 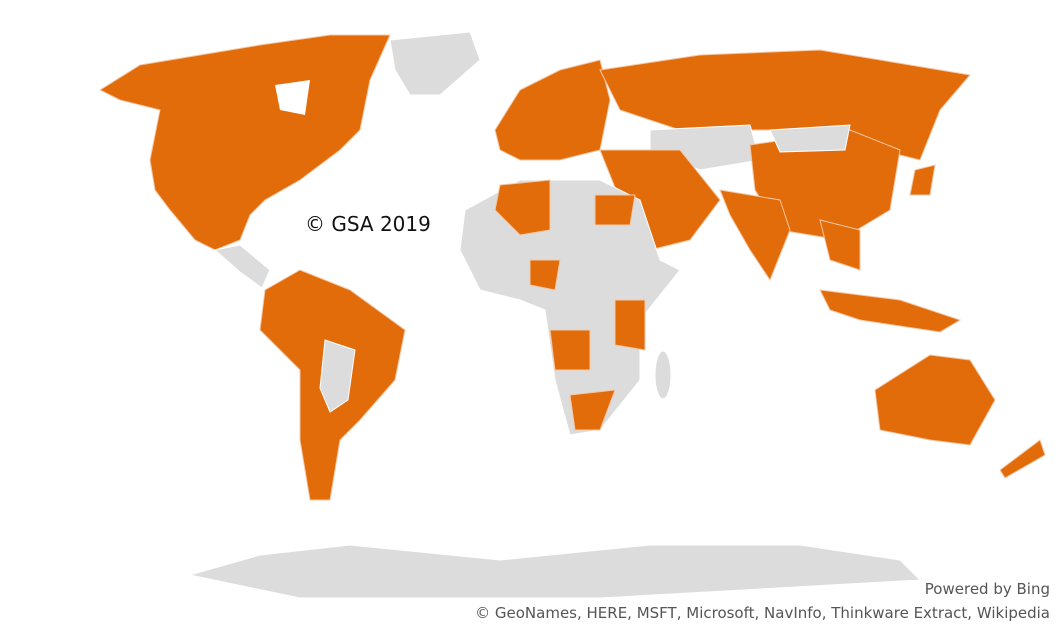 I want to click on algeria, so click(x=522, y=207).